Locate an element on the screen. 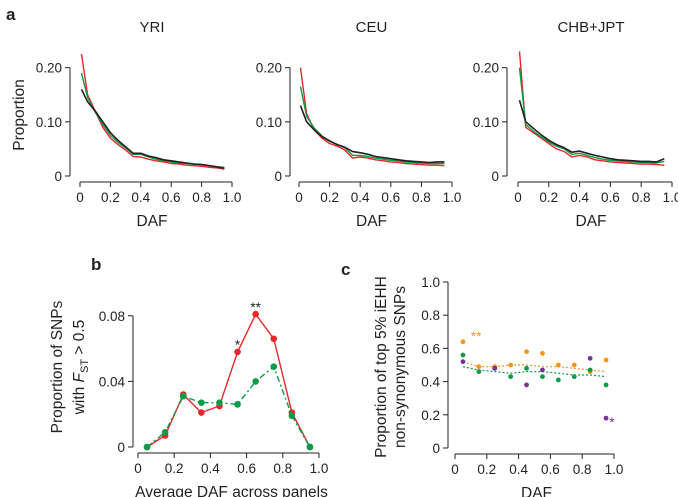  panel-letter-c: c is located at coordinates (345, 269).